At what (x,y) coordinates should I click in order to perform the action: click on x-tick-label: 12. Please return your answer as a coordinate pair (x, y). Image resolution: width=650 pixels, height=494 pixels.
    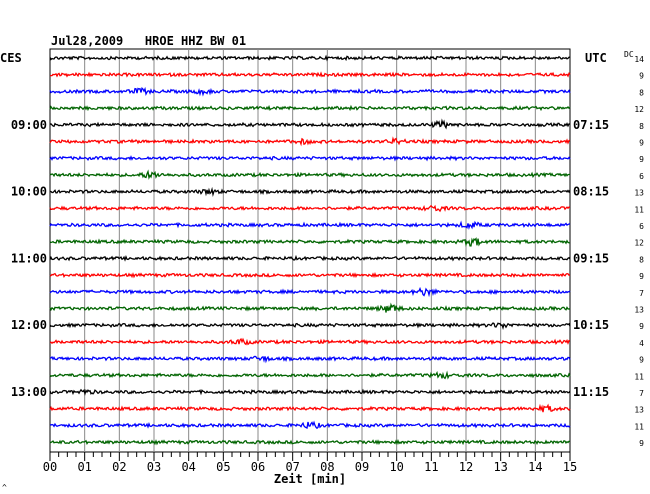
    Looking at the image, I should click on (466, 467).